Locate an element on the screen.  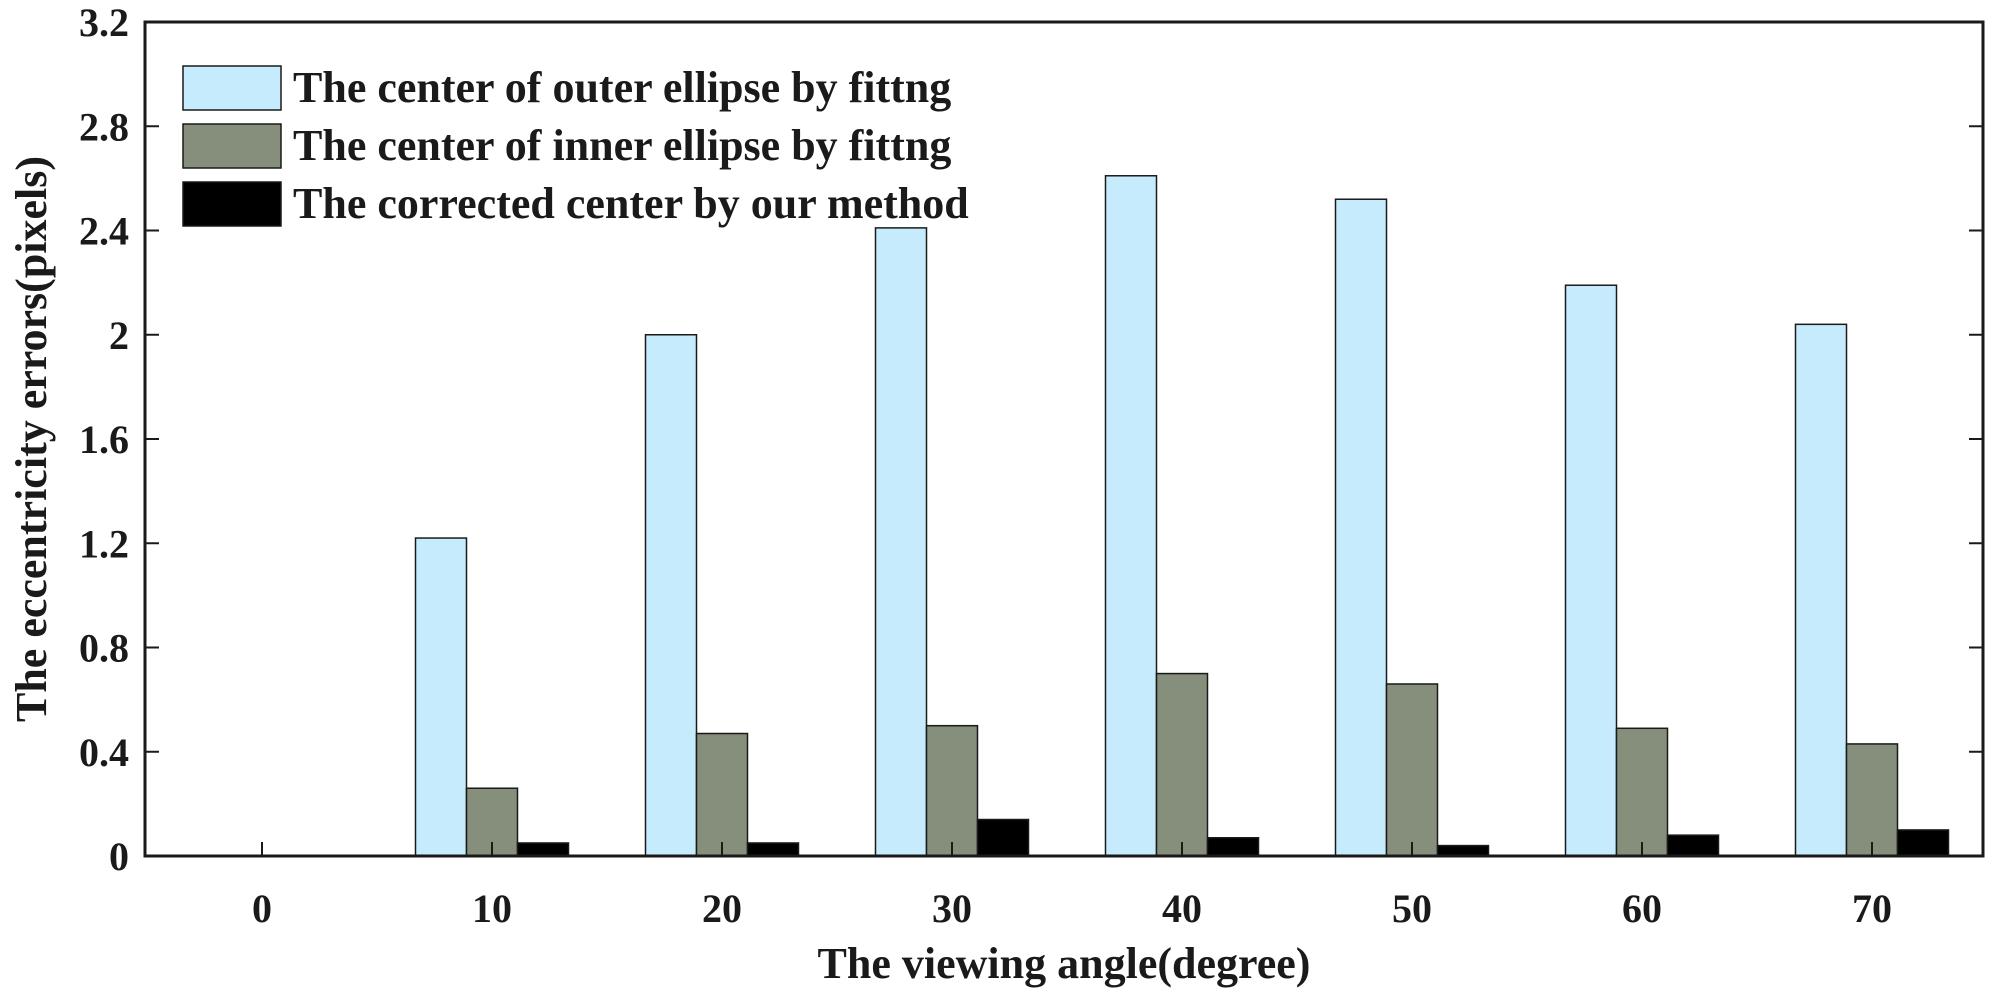
y-tick-label: 0.4 is located at coordinates (104, 752).